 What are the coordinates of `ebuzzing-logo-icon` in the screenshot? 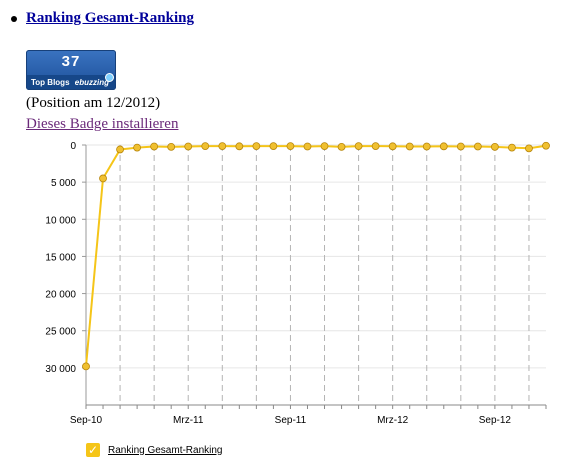 It's located at (109, 77).